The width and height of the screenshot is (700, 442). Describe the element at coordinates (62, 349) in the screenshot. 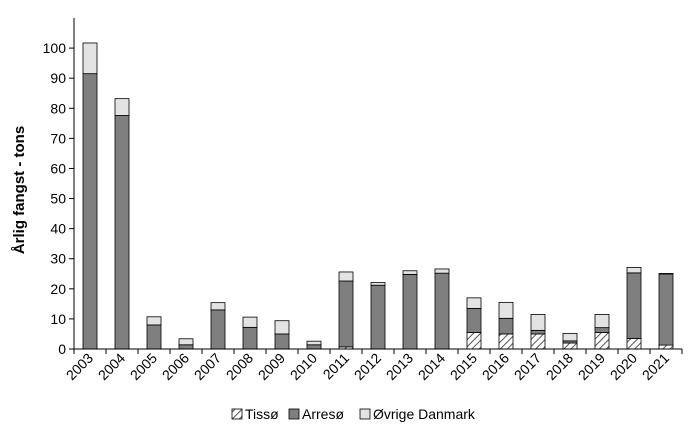

I see `y-tick-label: 0` at that location.